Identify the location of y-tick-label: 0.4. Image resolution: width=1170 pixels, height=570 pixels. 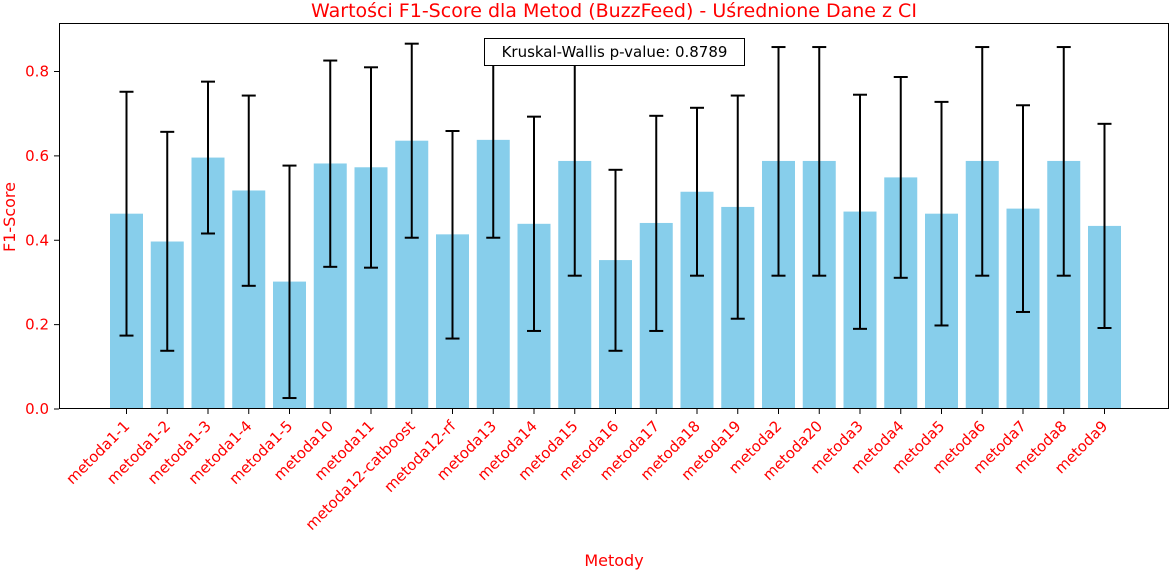
(37, 240).